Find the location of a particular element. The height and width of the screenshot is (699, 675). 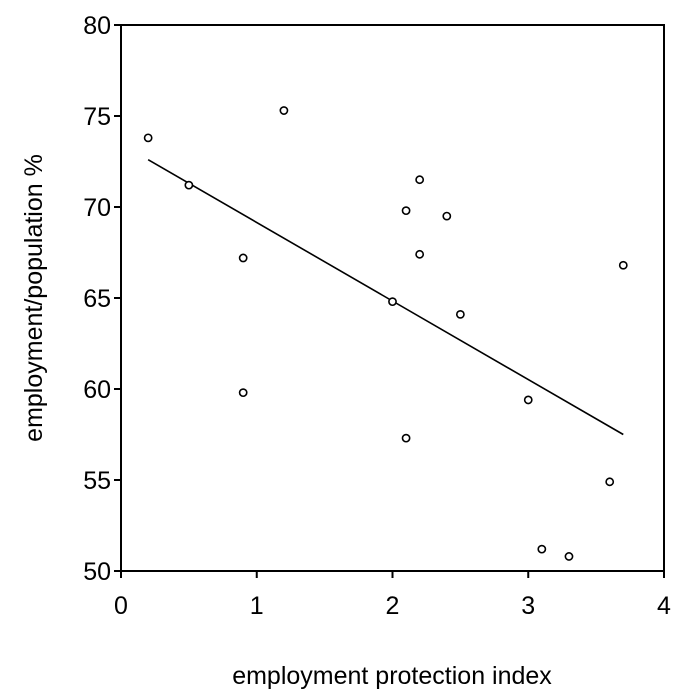

y-tick-label: 50 is located at coordinates (97, 572).